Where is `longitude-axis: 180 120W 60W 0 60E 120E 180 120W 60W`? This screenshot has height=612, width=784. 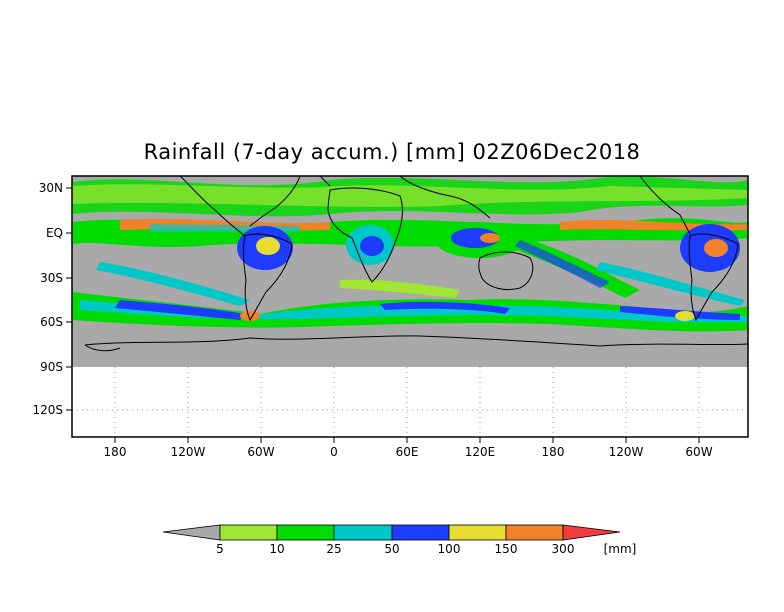 longitude-axis: 180 120W 60W 0 60E 120E 180 120W 60W is located at coordinates (408, 448).